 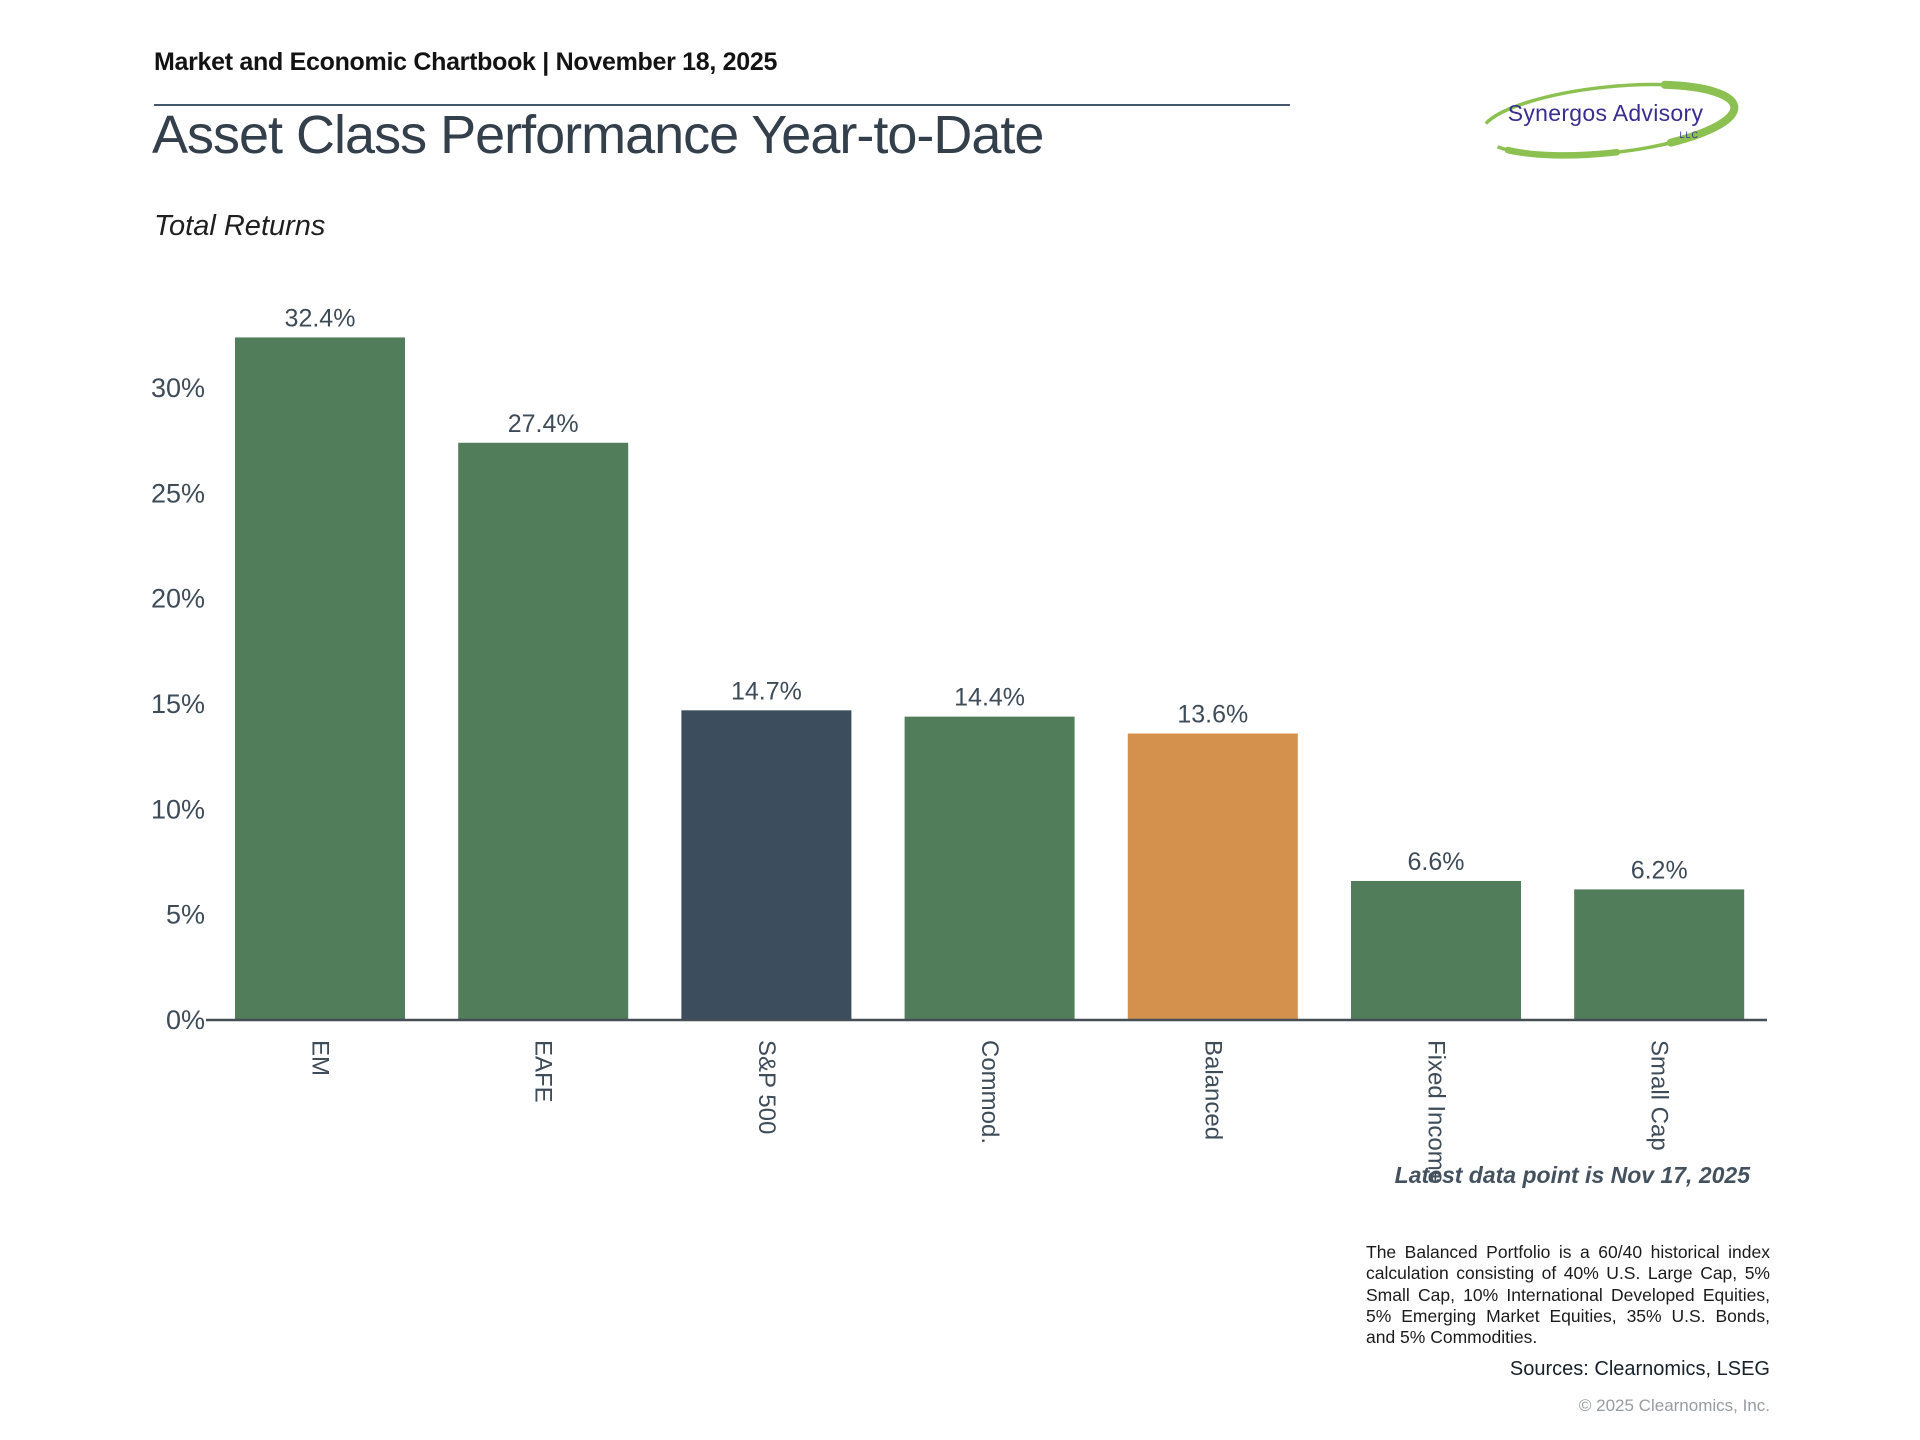 I want to click on latest-data-note: Latest data point is Nov 17, 2025, so click(x=1572, y=1175).